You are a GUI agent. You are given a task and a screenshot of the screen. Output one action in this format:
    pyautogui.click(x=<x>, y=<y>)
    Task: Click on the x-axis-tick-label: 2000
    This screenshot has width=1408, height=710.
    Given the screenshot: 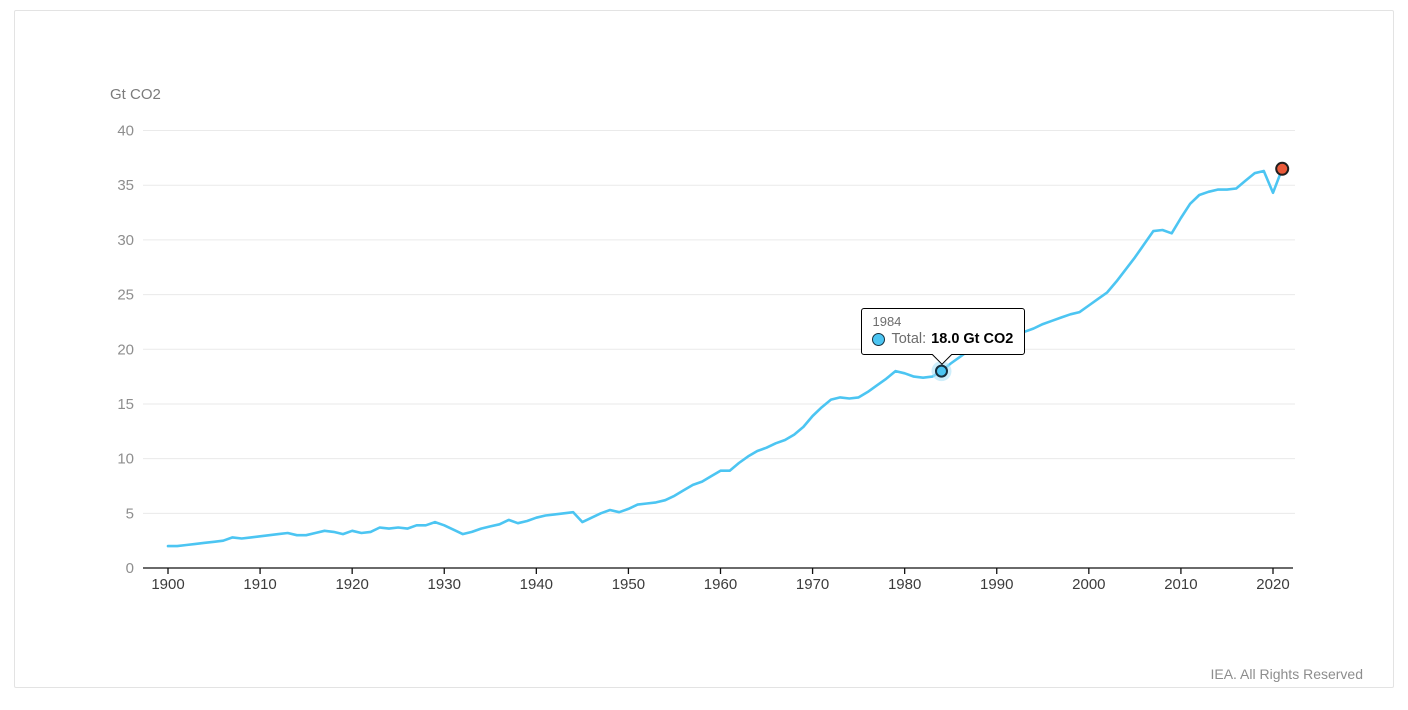 What is the action you would take?
    pyautogui.click(x=1088, y=584)
    